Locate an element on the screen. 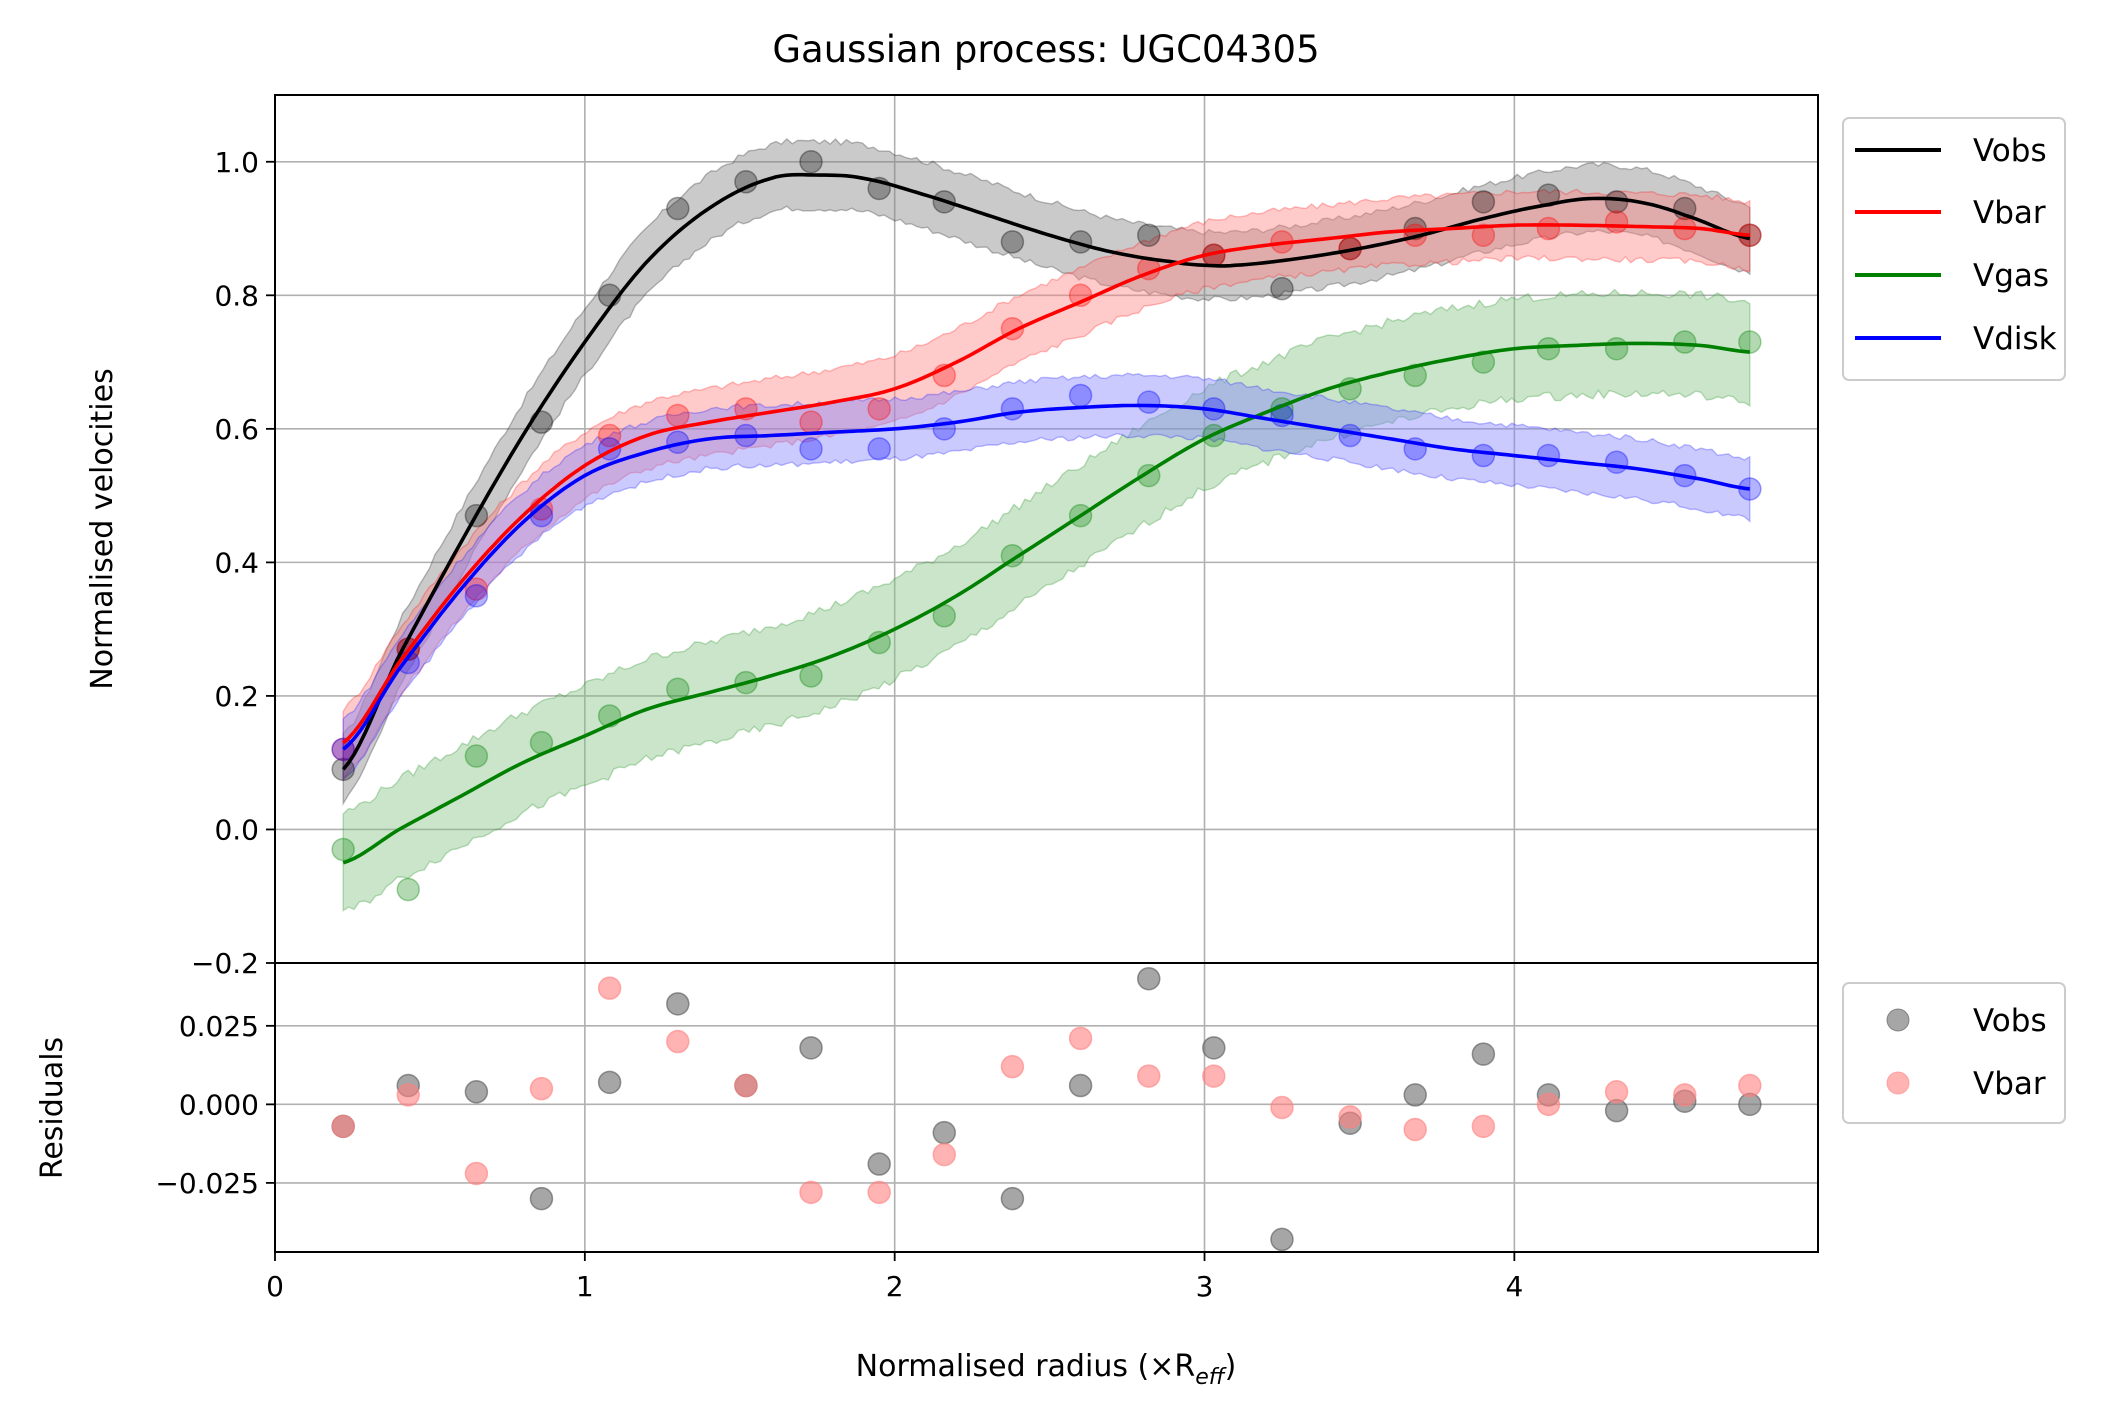 The image size is (2120, 1406). main-y-tick-label: 0.0 is located at coordinates (236, 829).